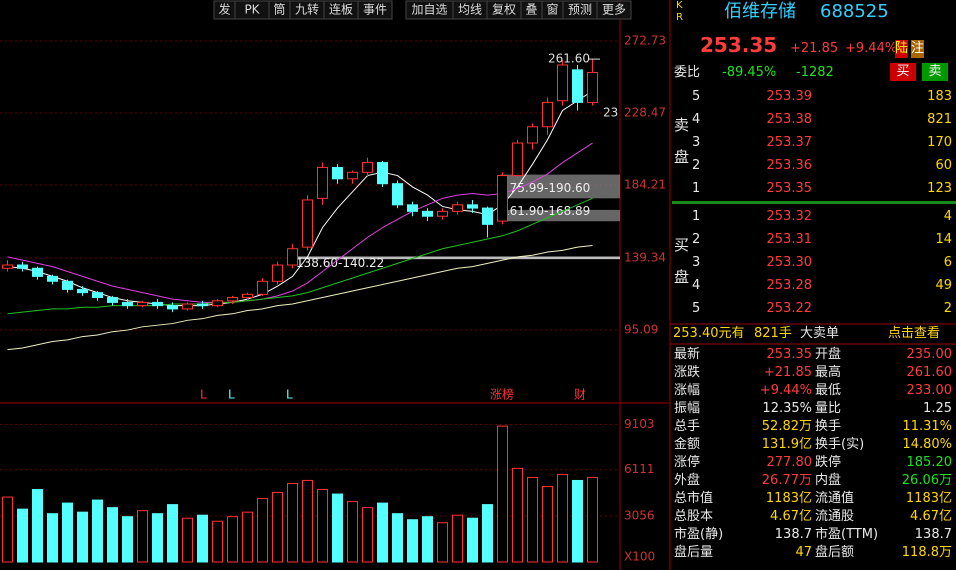 The width and height of the screenshot is (956, 570). Describe the element at coordinates (789, 239) in the screenshot. I see `book-price: 253.31` at that location.